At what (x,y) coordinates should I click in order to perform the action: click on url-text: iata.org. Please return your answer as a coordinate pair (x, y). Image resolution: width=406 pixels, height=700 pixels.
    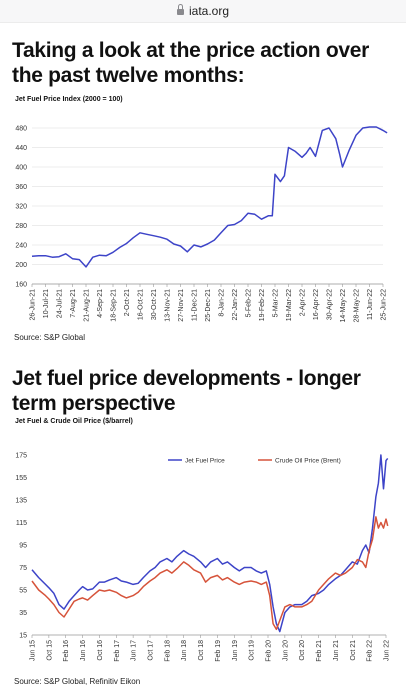
    Looking at the image, I should click on (209, 11).